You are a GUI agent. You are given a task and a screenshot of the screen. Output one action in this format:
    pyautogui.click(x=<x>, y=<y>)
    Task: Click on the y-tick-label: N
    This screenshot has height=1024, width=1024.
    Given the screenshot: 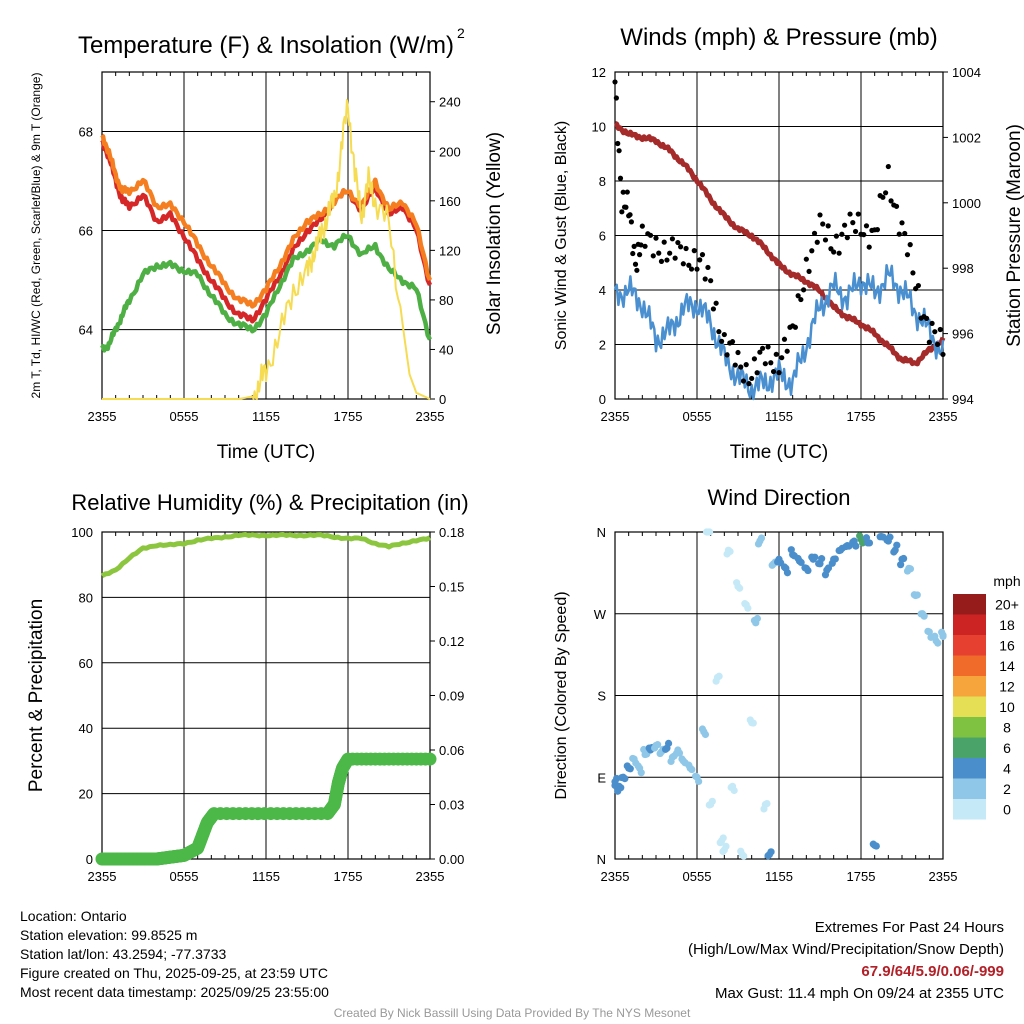 What is the action you would take?
    pyautogui.click(x=601, y=532)
    